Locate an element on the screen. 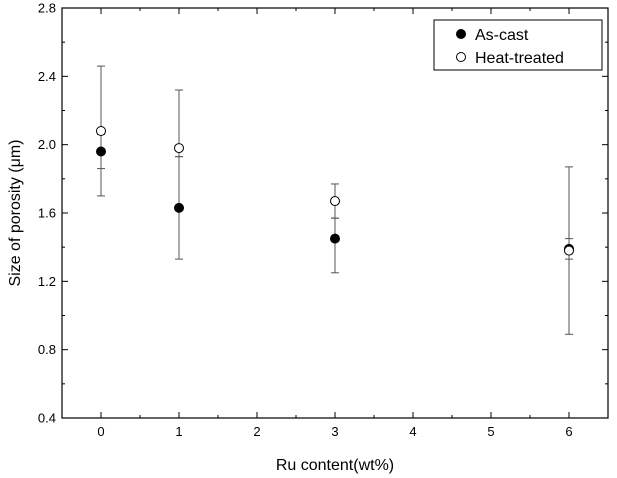 This screenshot has width=617, height=478. y-tick-label: 1.6 is located at coordinates (47, 213).